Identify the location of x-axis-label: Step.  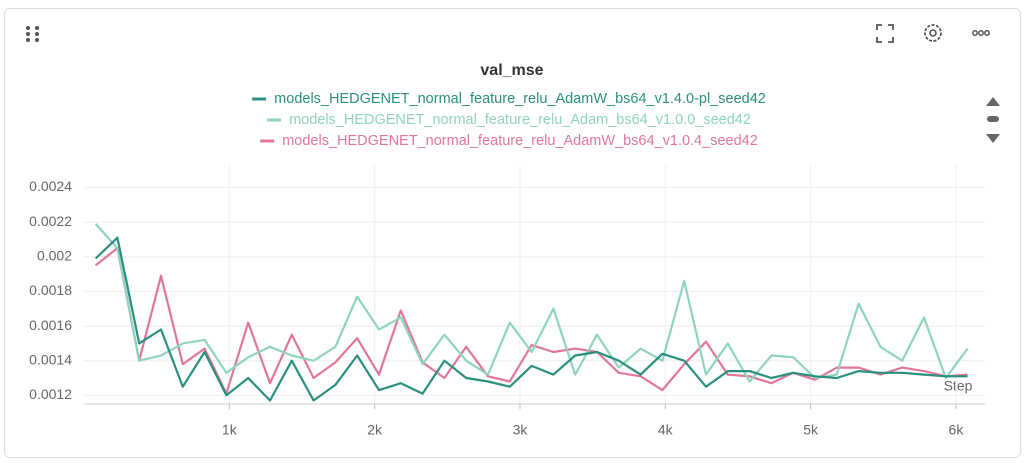
(958, 386).